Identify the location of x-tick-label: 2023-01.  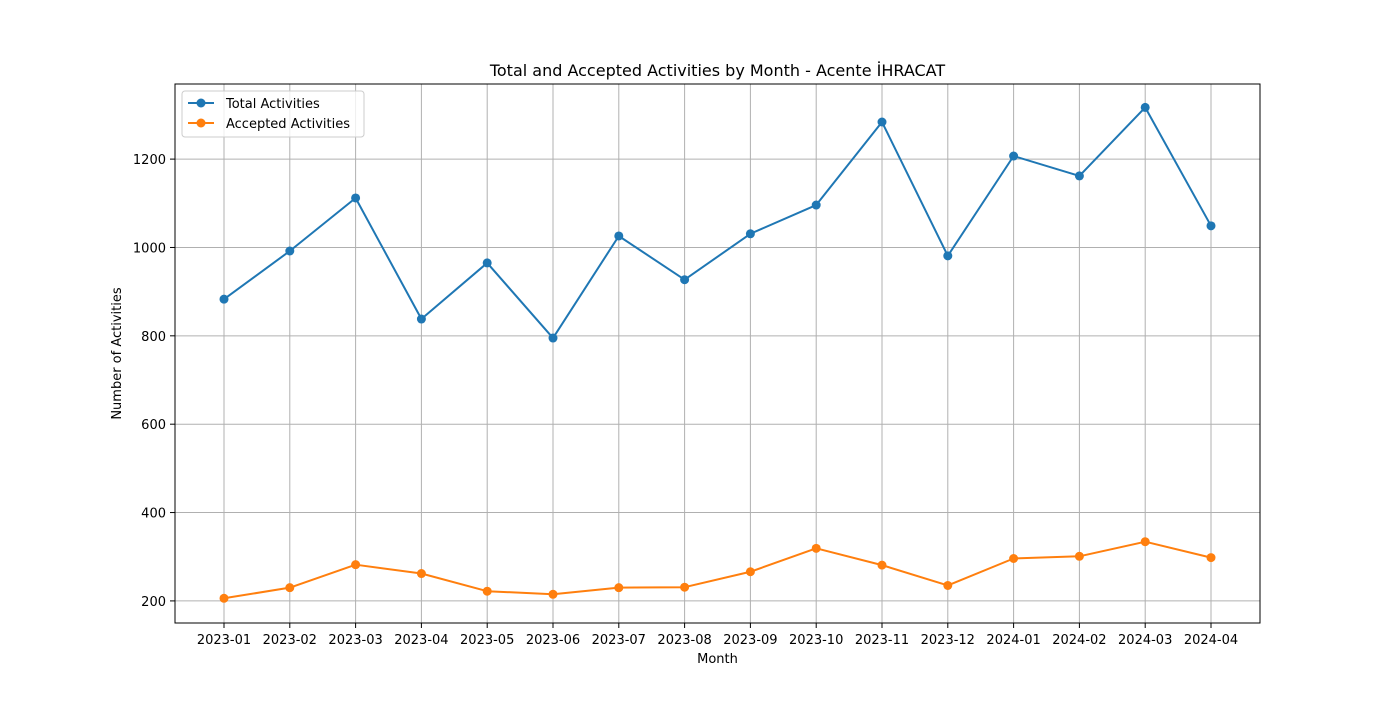
(224, 640).